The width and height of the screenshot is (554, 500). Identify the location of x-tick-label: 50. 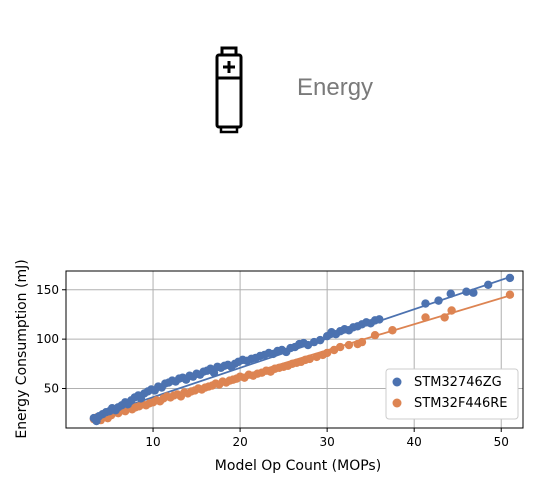
(501, 442).